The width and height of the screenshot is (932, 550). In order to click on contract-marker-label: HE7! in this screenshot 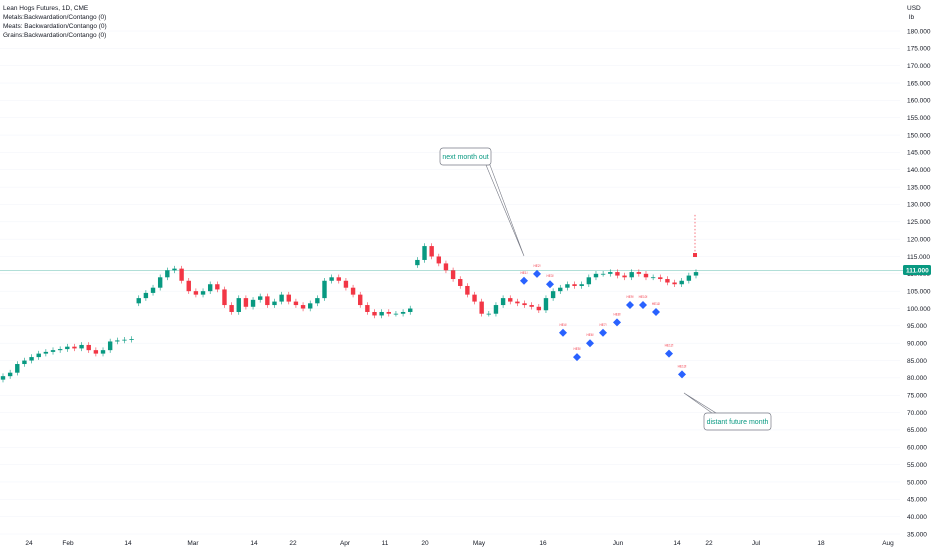, I will do `click(602, 325)`.